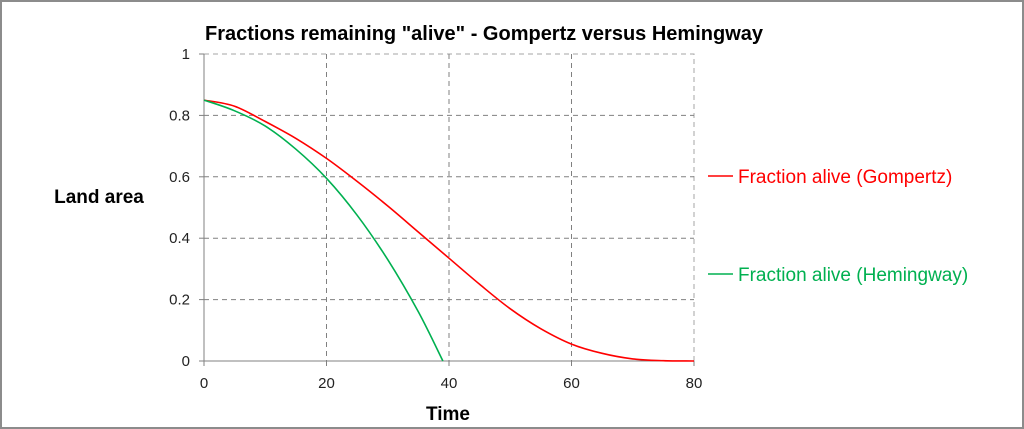 Image resolution: width=1024 pixels, height=429 pixels. I want to click on y-tick-label: 1, so click(186, 54).